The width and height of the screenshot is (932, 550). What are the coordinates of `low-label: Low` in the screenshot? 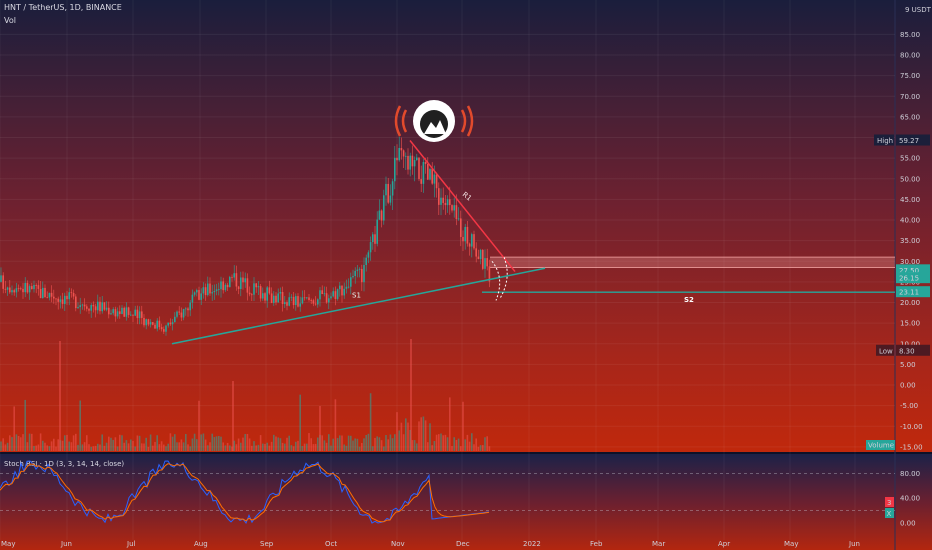 It's located at (886, 351).